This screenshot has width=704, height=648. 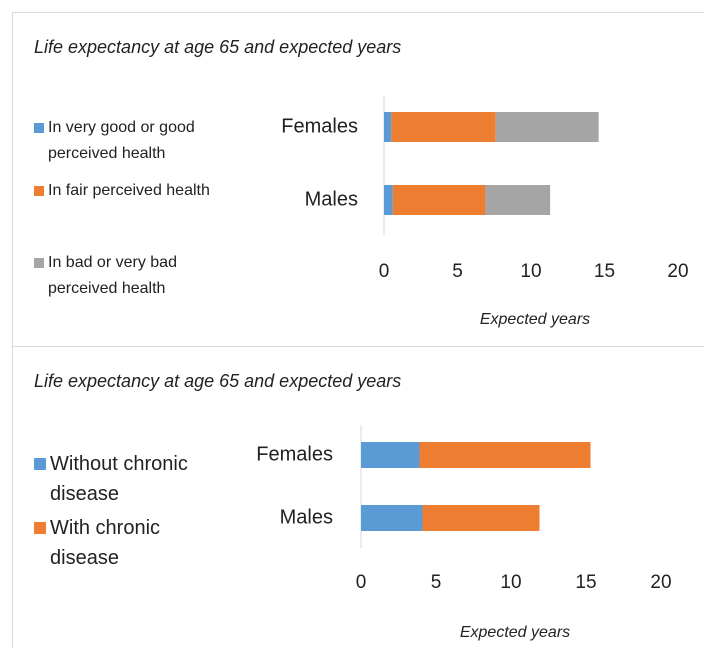 I want to click on legend-label: Without chronic disease, so click(x=119, y=479).